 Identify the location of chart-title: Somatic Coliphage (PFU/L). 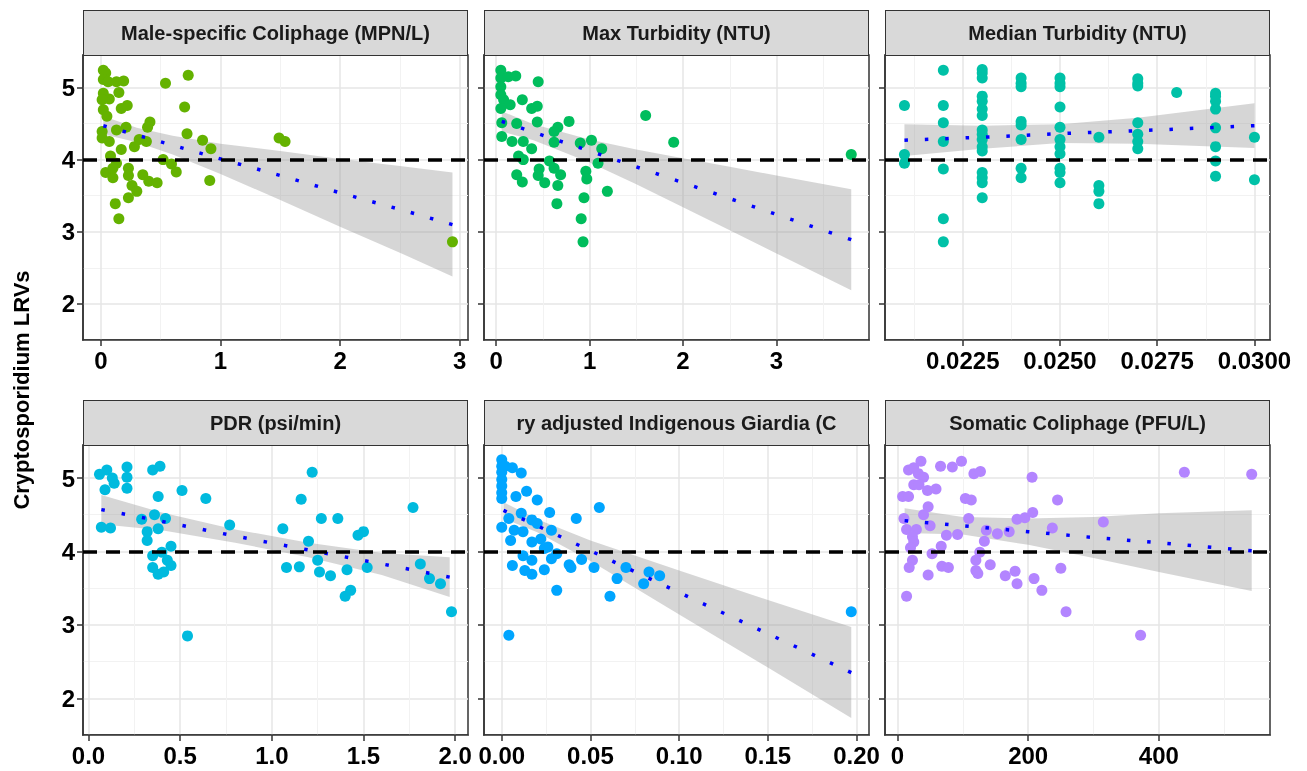
(1077, 423).